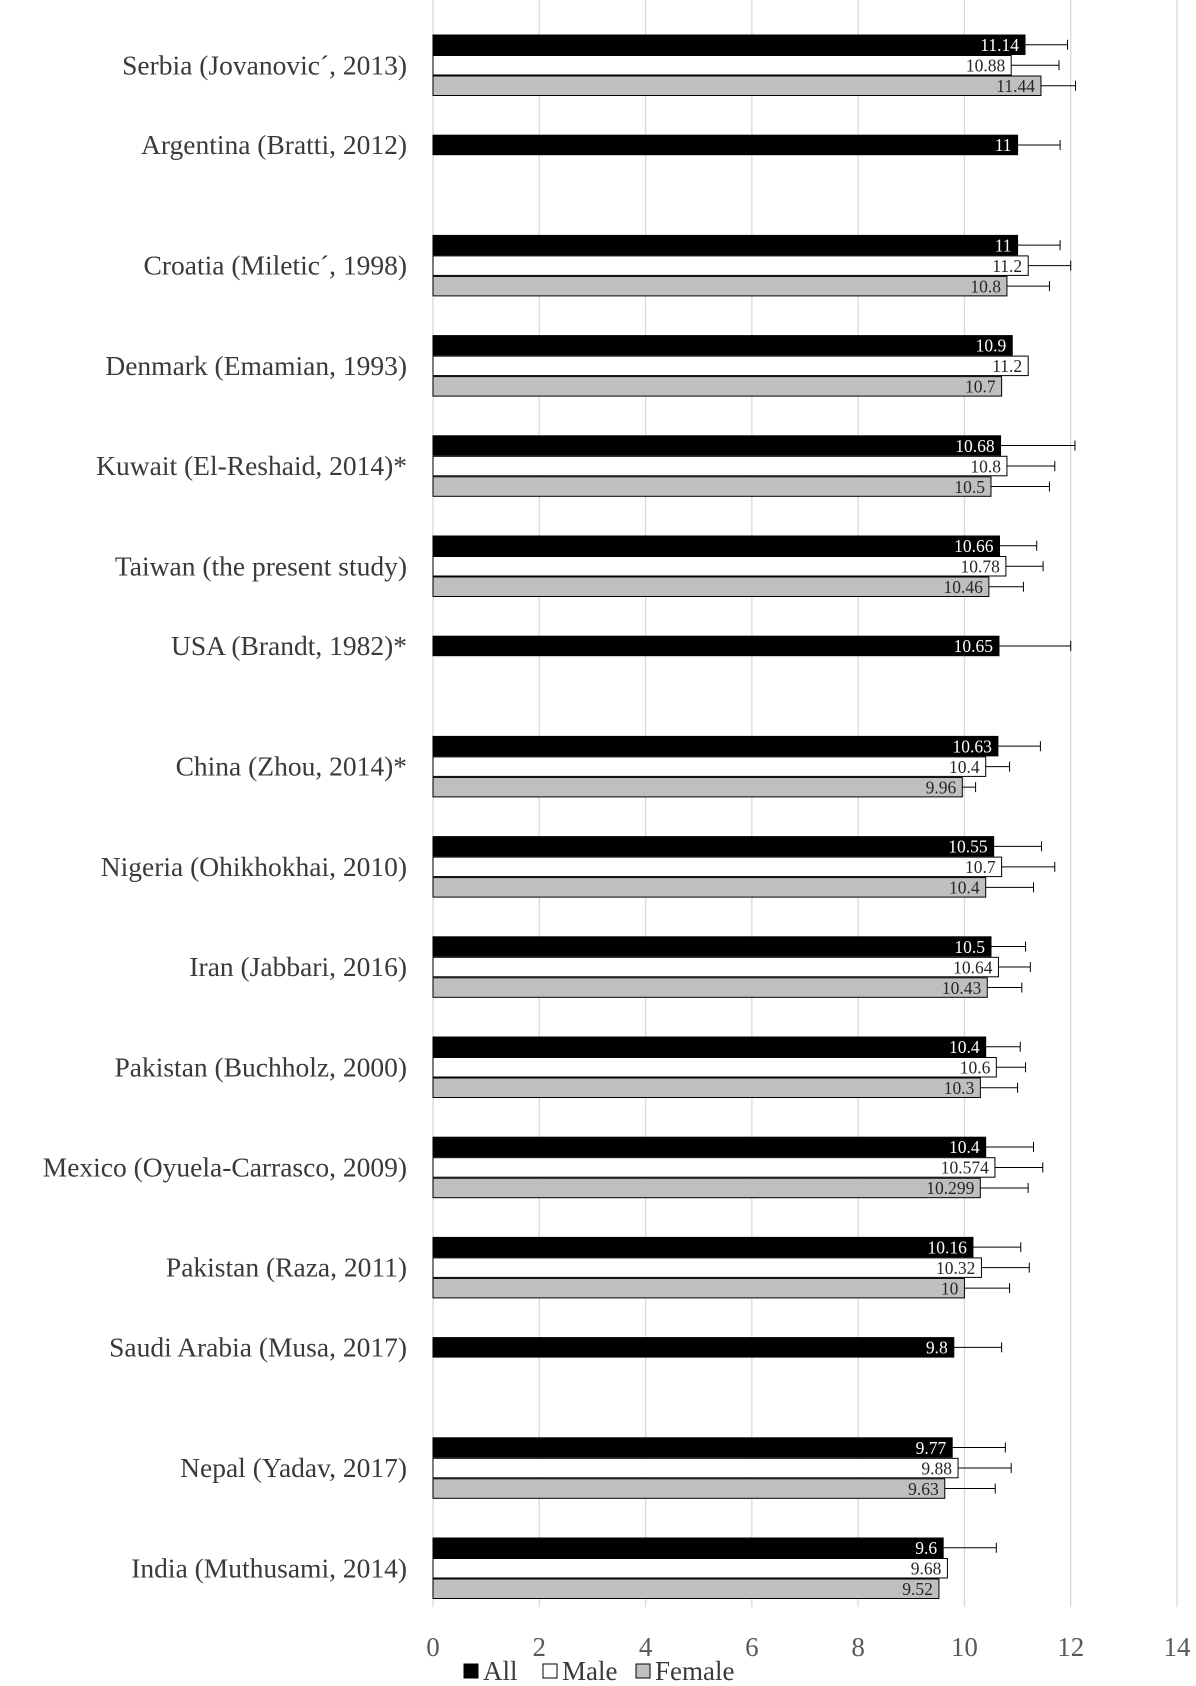 Image resolution: width=1196 pixels, height=1686 pixels. What do you see at coordinates (926, 1569) in the screenshot?
I see `data-label: 9.68` at bounding box center [926, 1569].